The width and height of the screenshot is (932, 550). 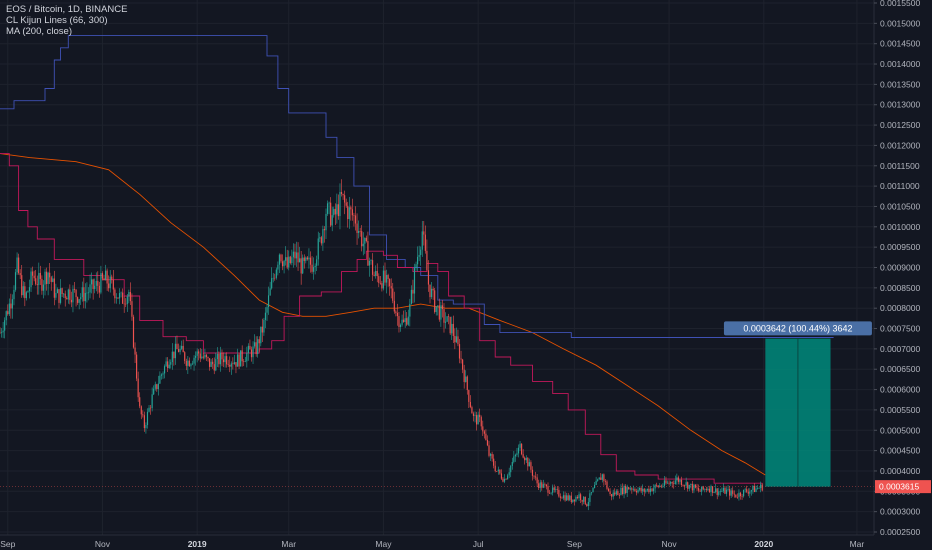 I want to click on measure-tool: 0.0003642 (100.44%) 3642, so click(x=797, y=404).